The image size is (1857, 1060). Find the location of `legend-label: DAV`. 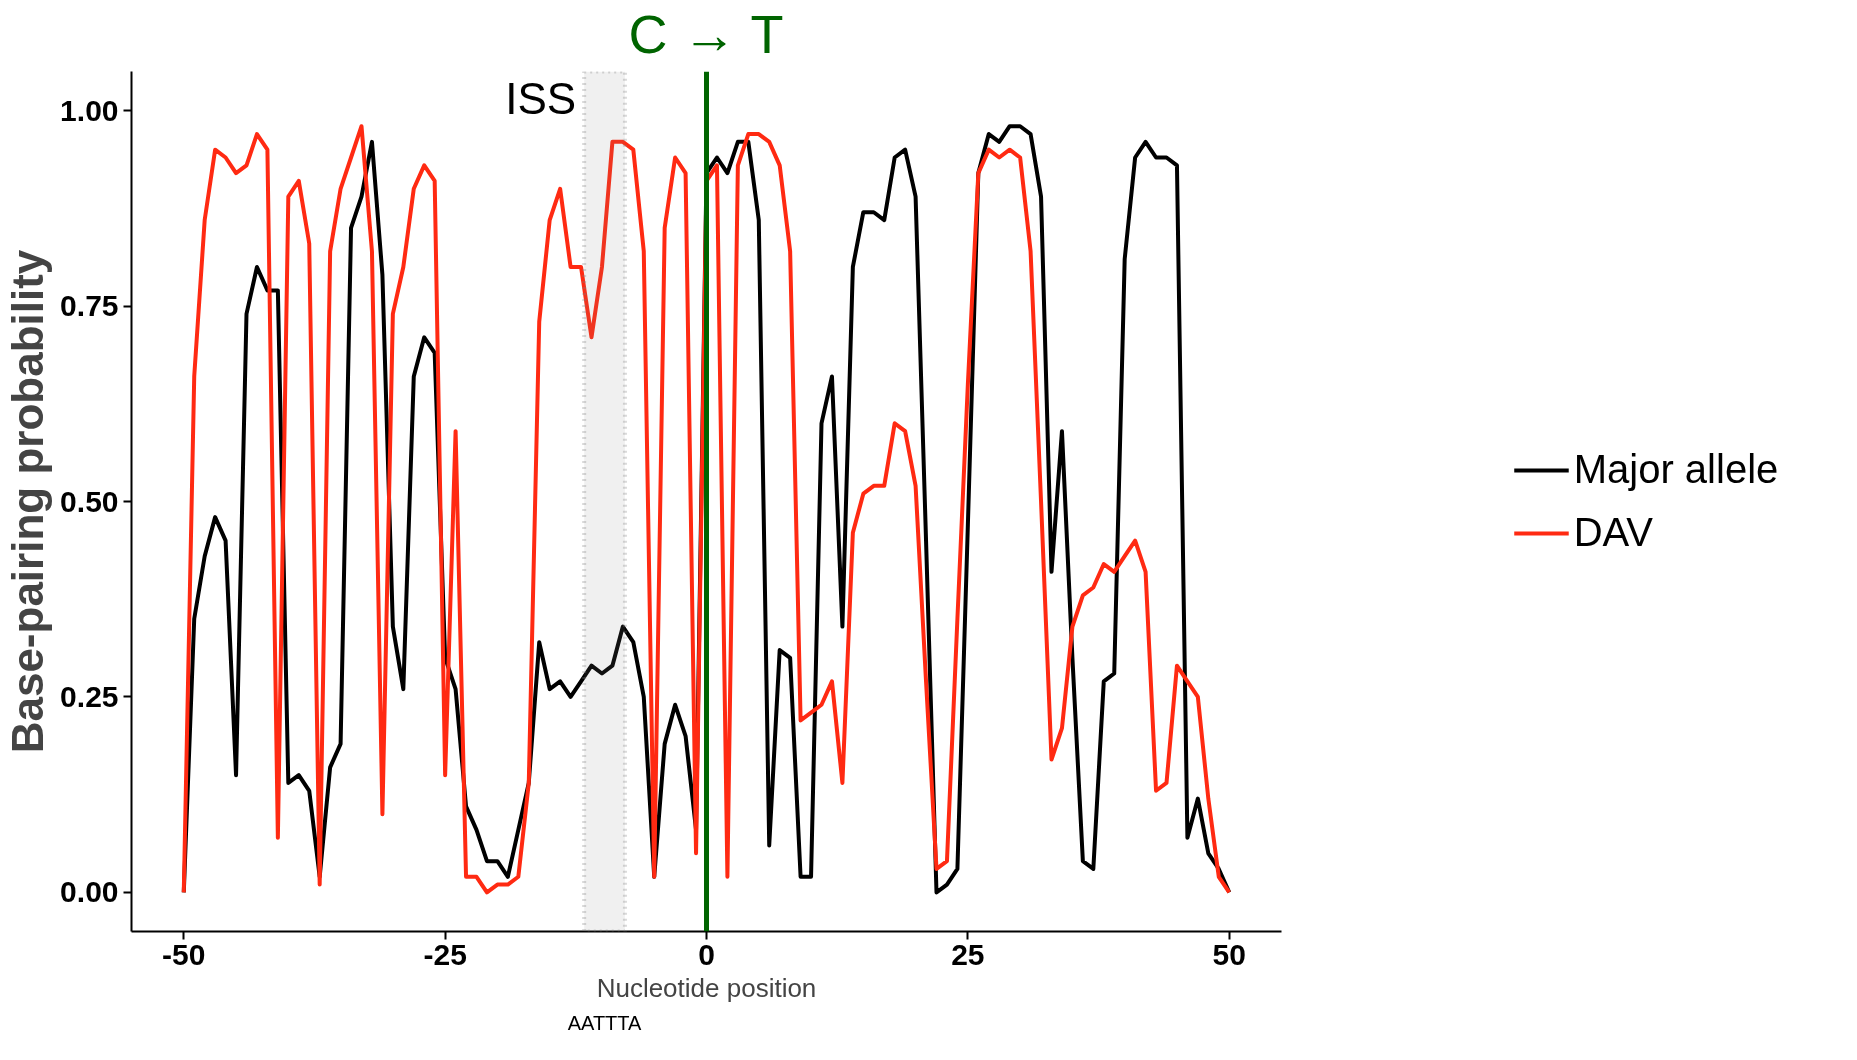

legend-label: DAV is located at coordinates (1613, 532).